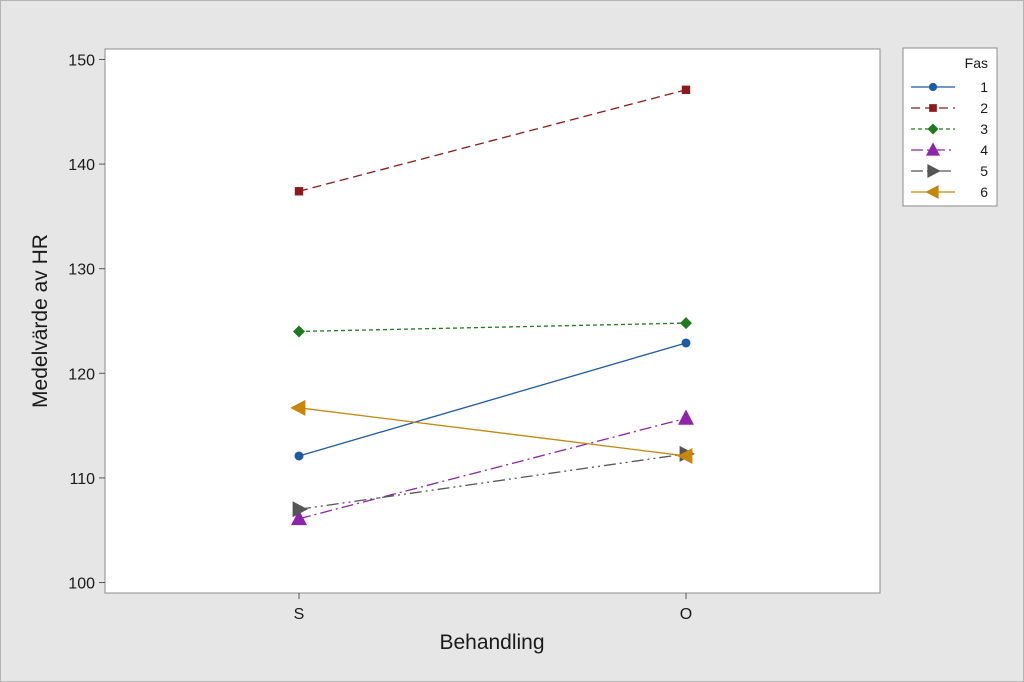 Image resolution: width=1024 pixels, height=682 pixels. What do you see at coordinates (949, 87) in the screenshot?
I see `legend-entry: 1` at bounding box center [949, 87].